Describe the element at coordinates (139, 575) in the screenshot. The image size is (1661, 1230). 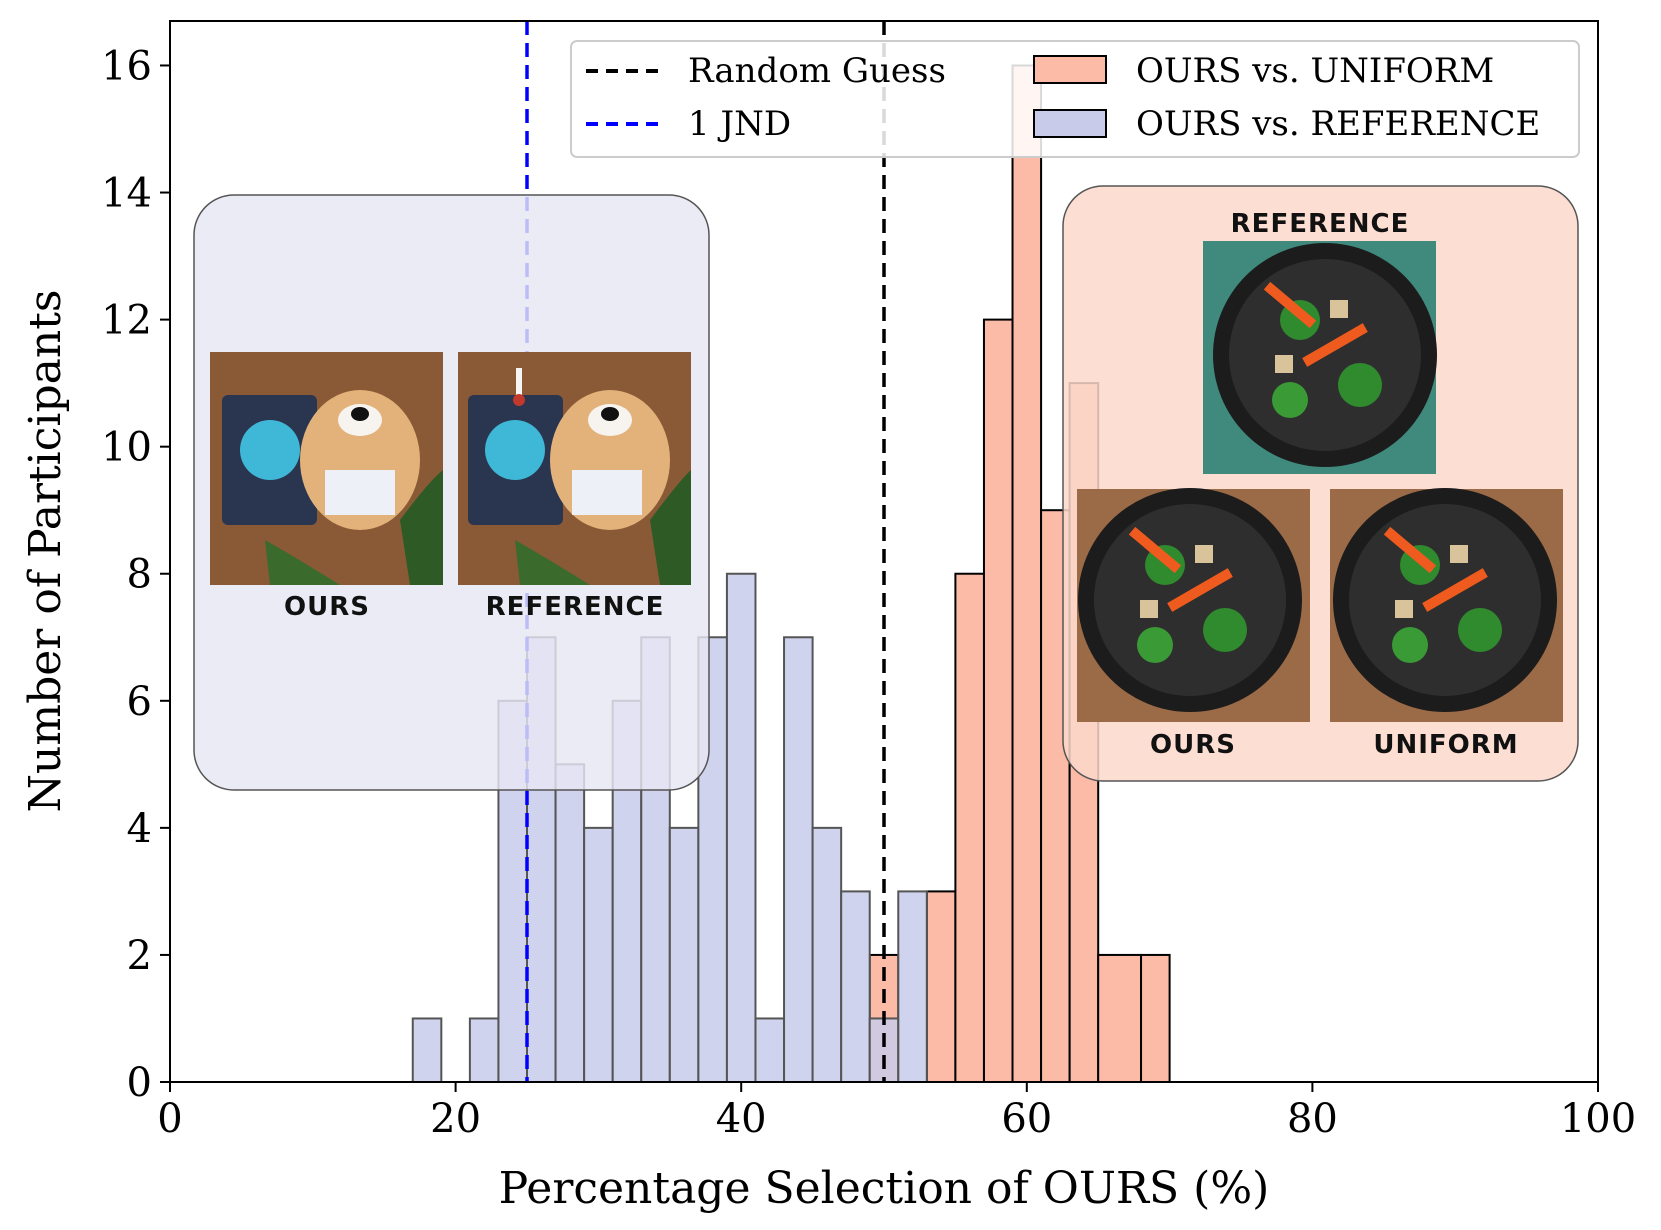
I see `y-tick-label-8: 8` at that location.